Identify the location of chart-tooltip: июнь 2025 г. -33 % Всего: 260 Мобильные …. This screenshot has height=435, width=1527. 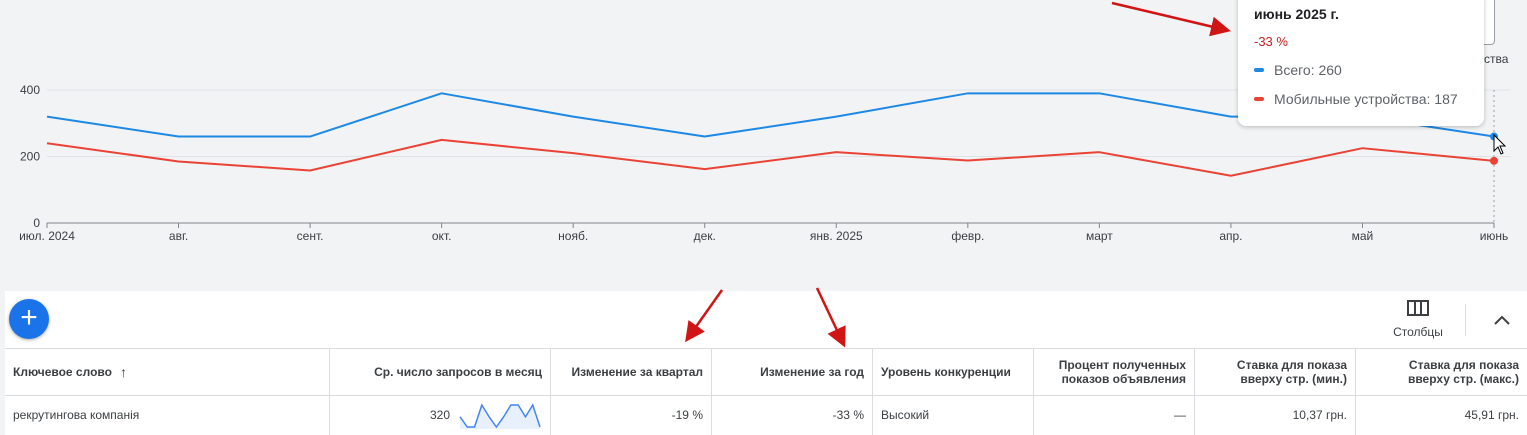
(1361, 63).